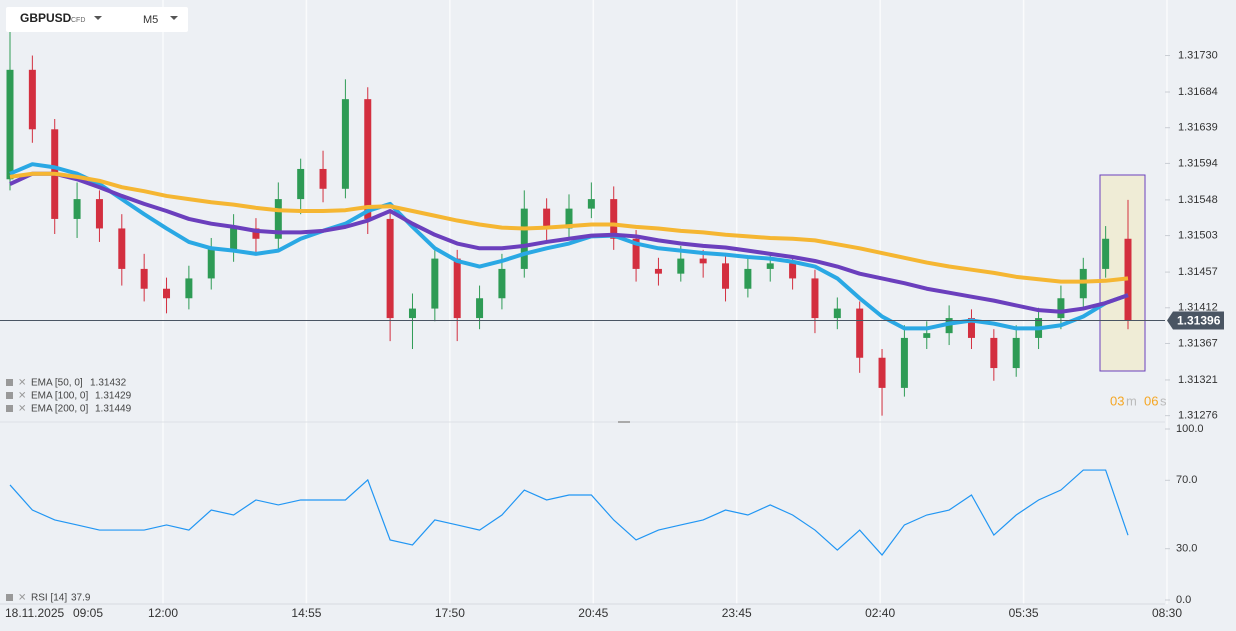 This screenshot has height=631, width=1236. Describe the element at coordinates (450, 613) in the screenshot. I see `x-tick-label: 17:50` at that location.